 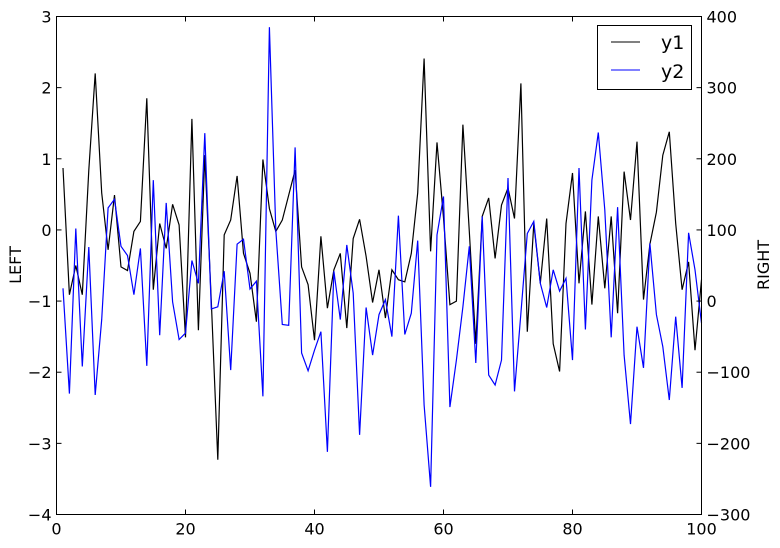 What do you see at coordinates (729, 515) in the screenshot?
I see `right-y-tick-label: −300` at bounding box center [729, 515].